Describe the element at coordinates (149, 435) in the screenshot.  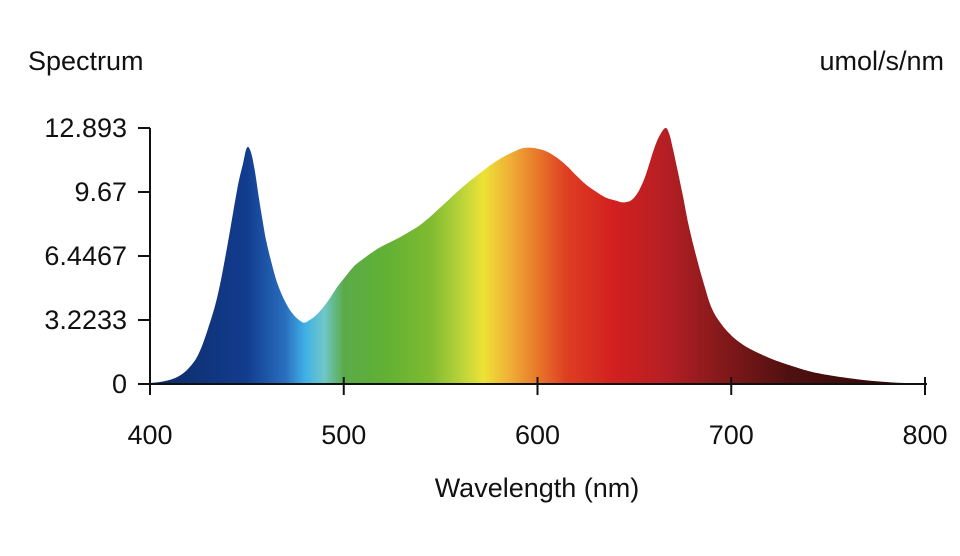
I see `x-tick-label-0: 400` at that location.